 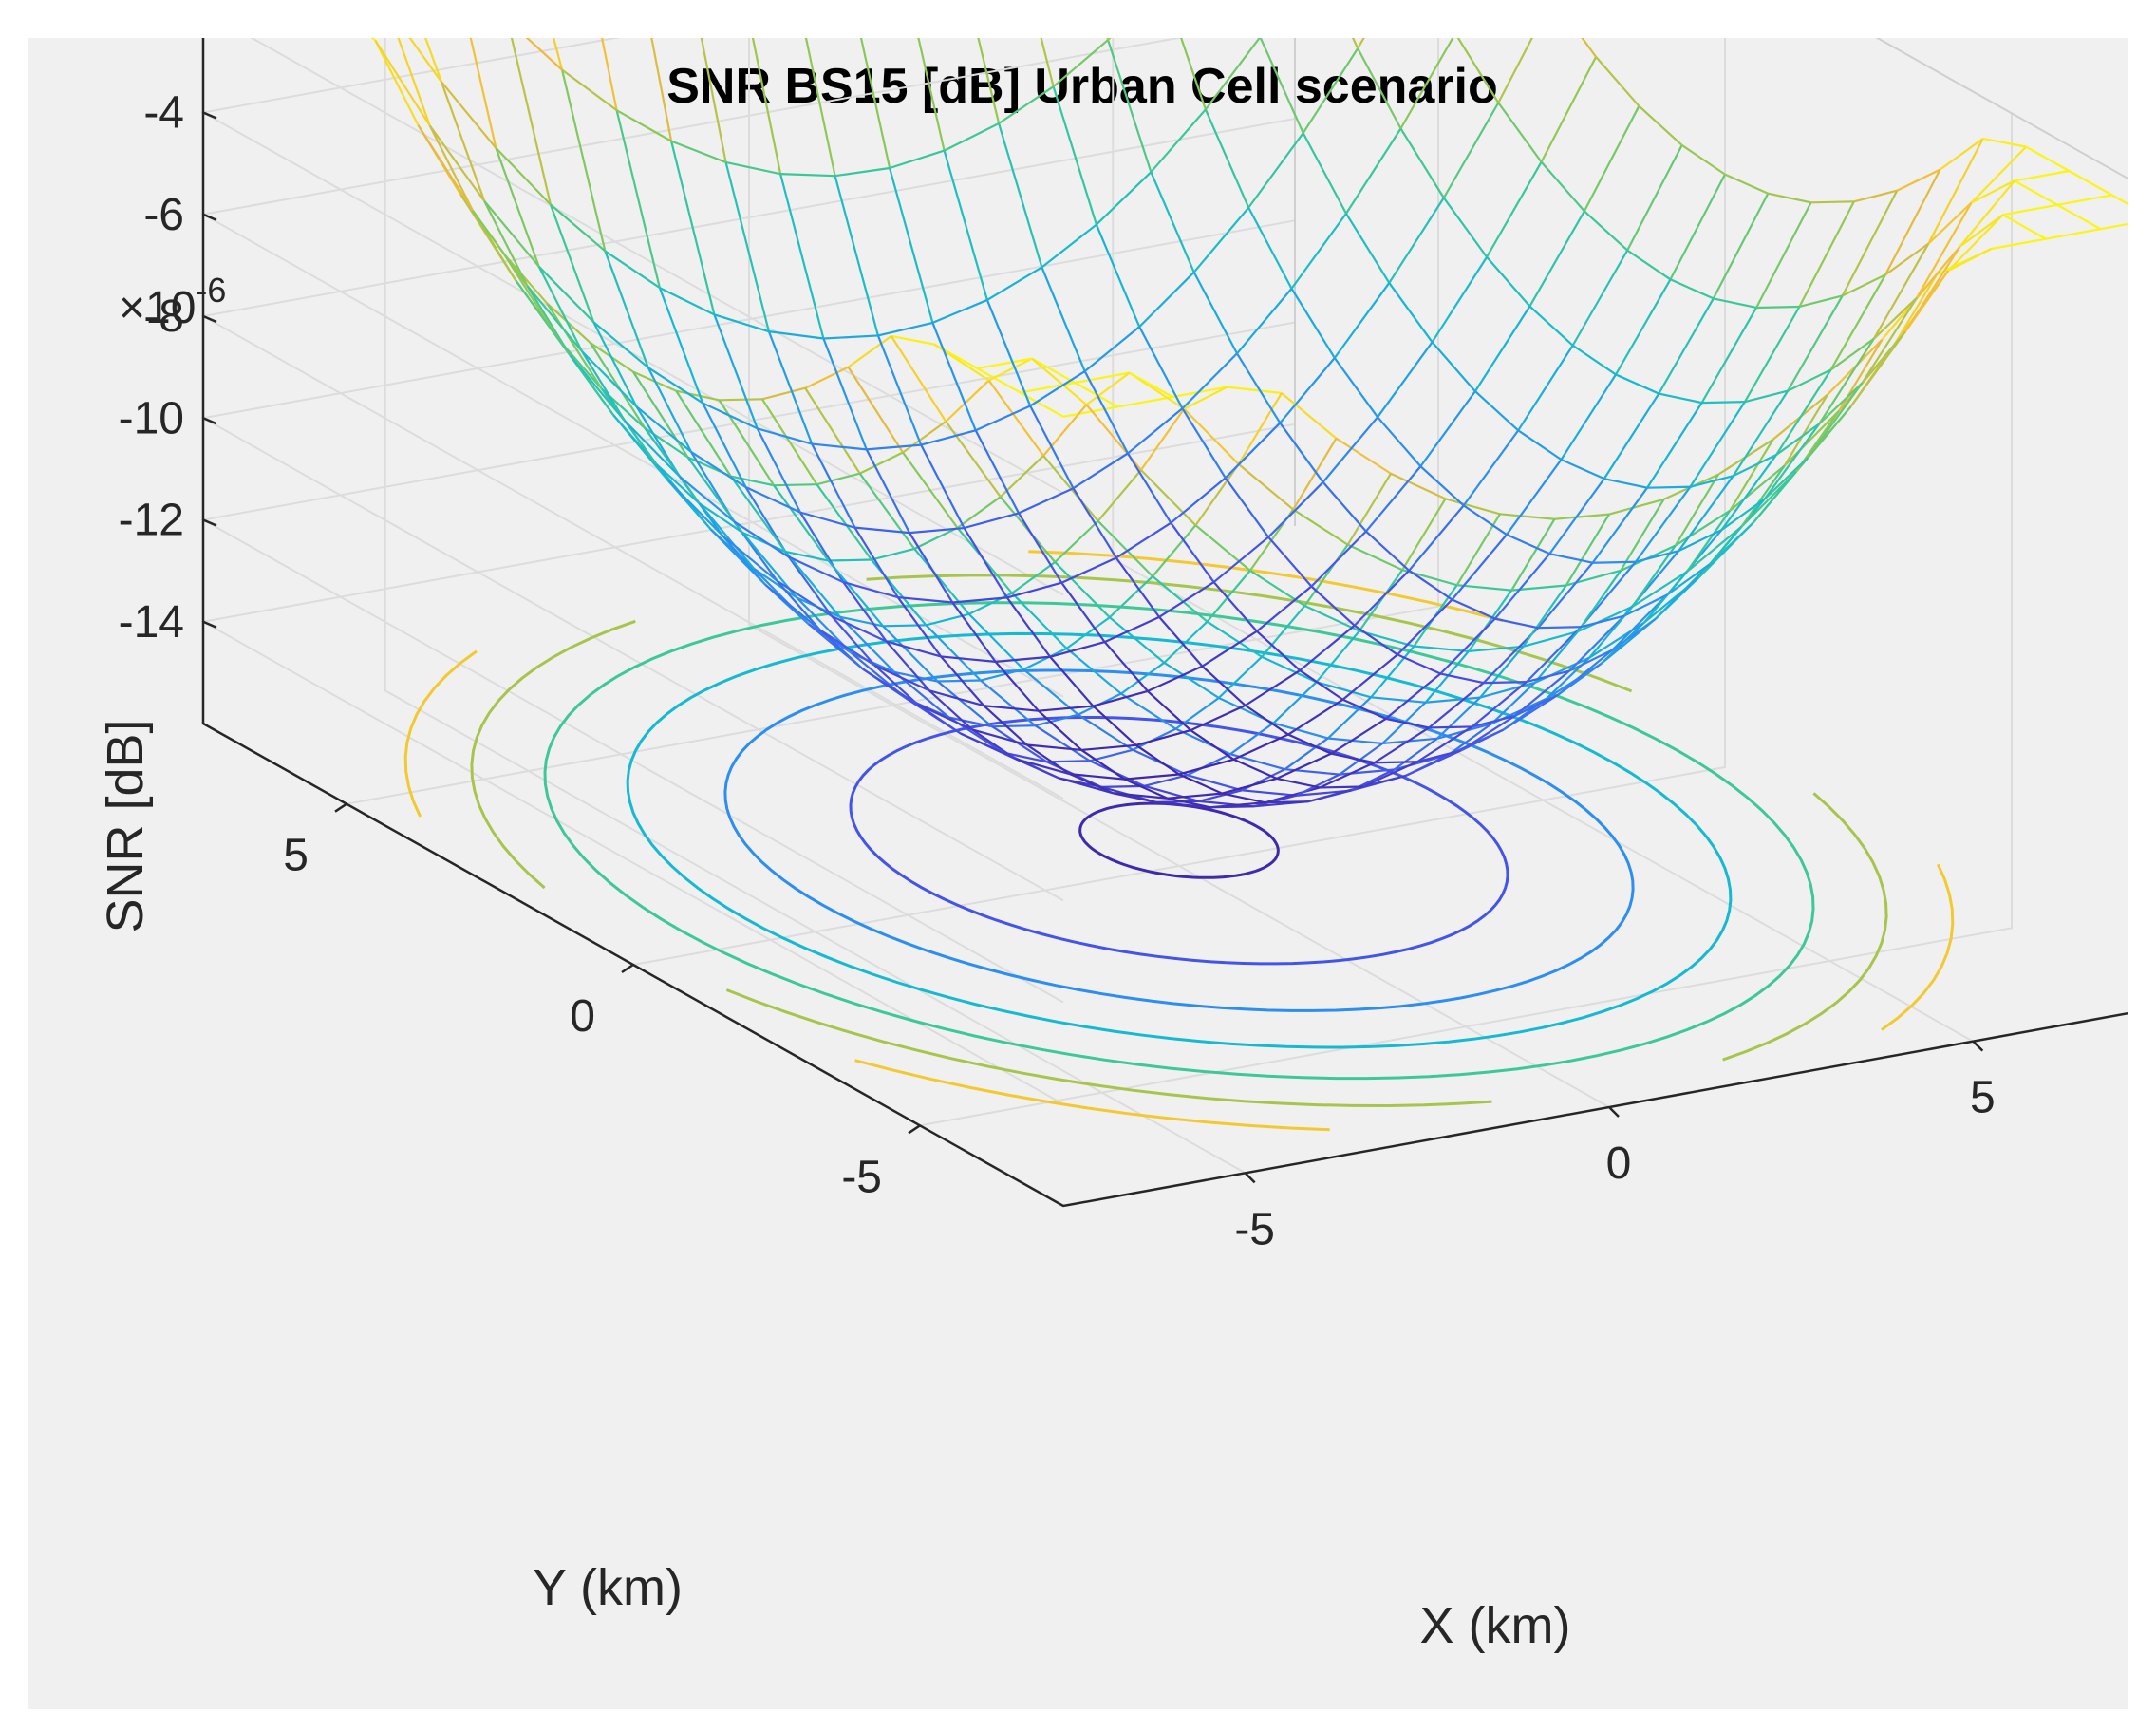 What do you see at coordinates (1614, 1112) in the screenshot?
I see `x-tick` at bounding box center [1614, 1112].